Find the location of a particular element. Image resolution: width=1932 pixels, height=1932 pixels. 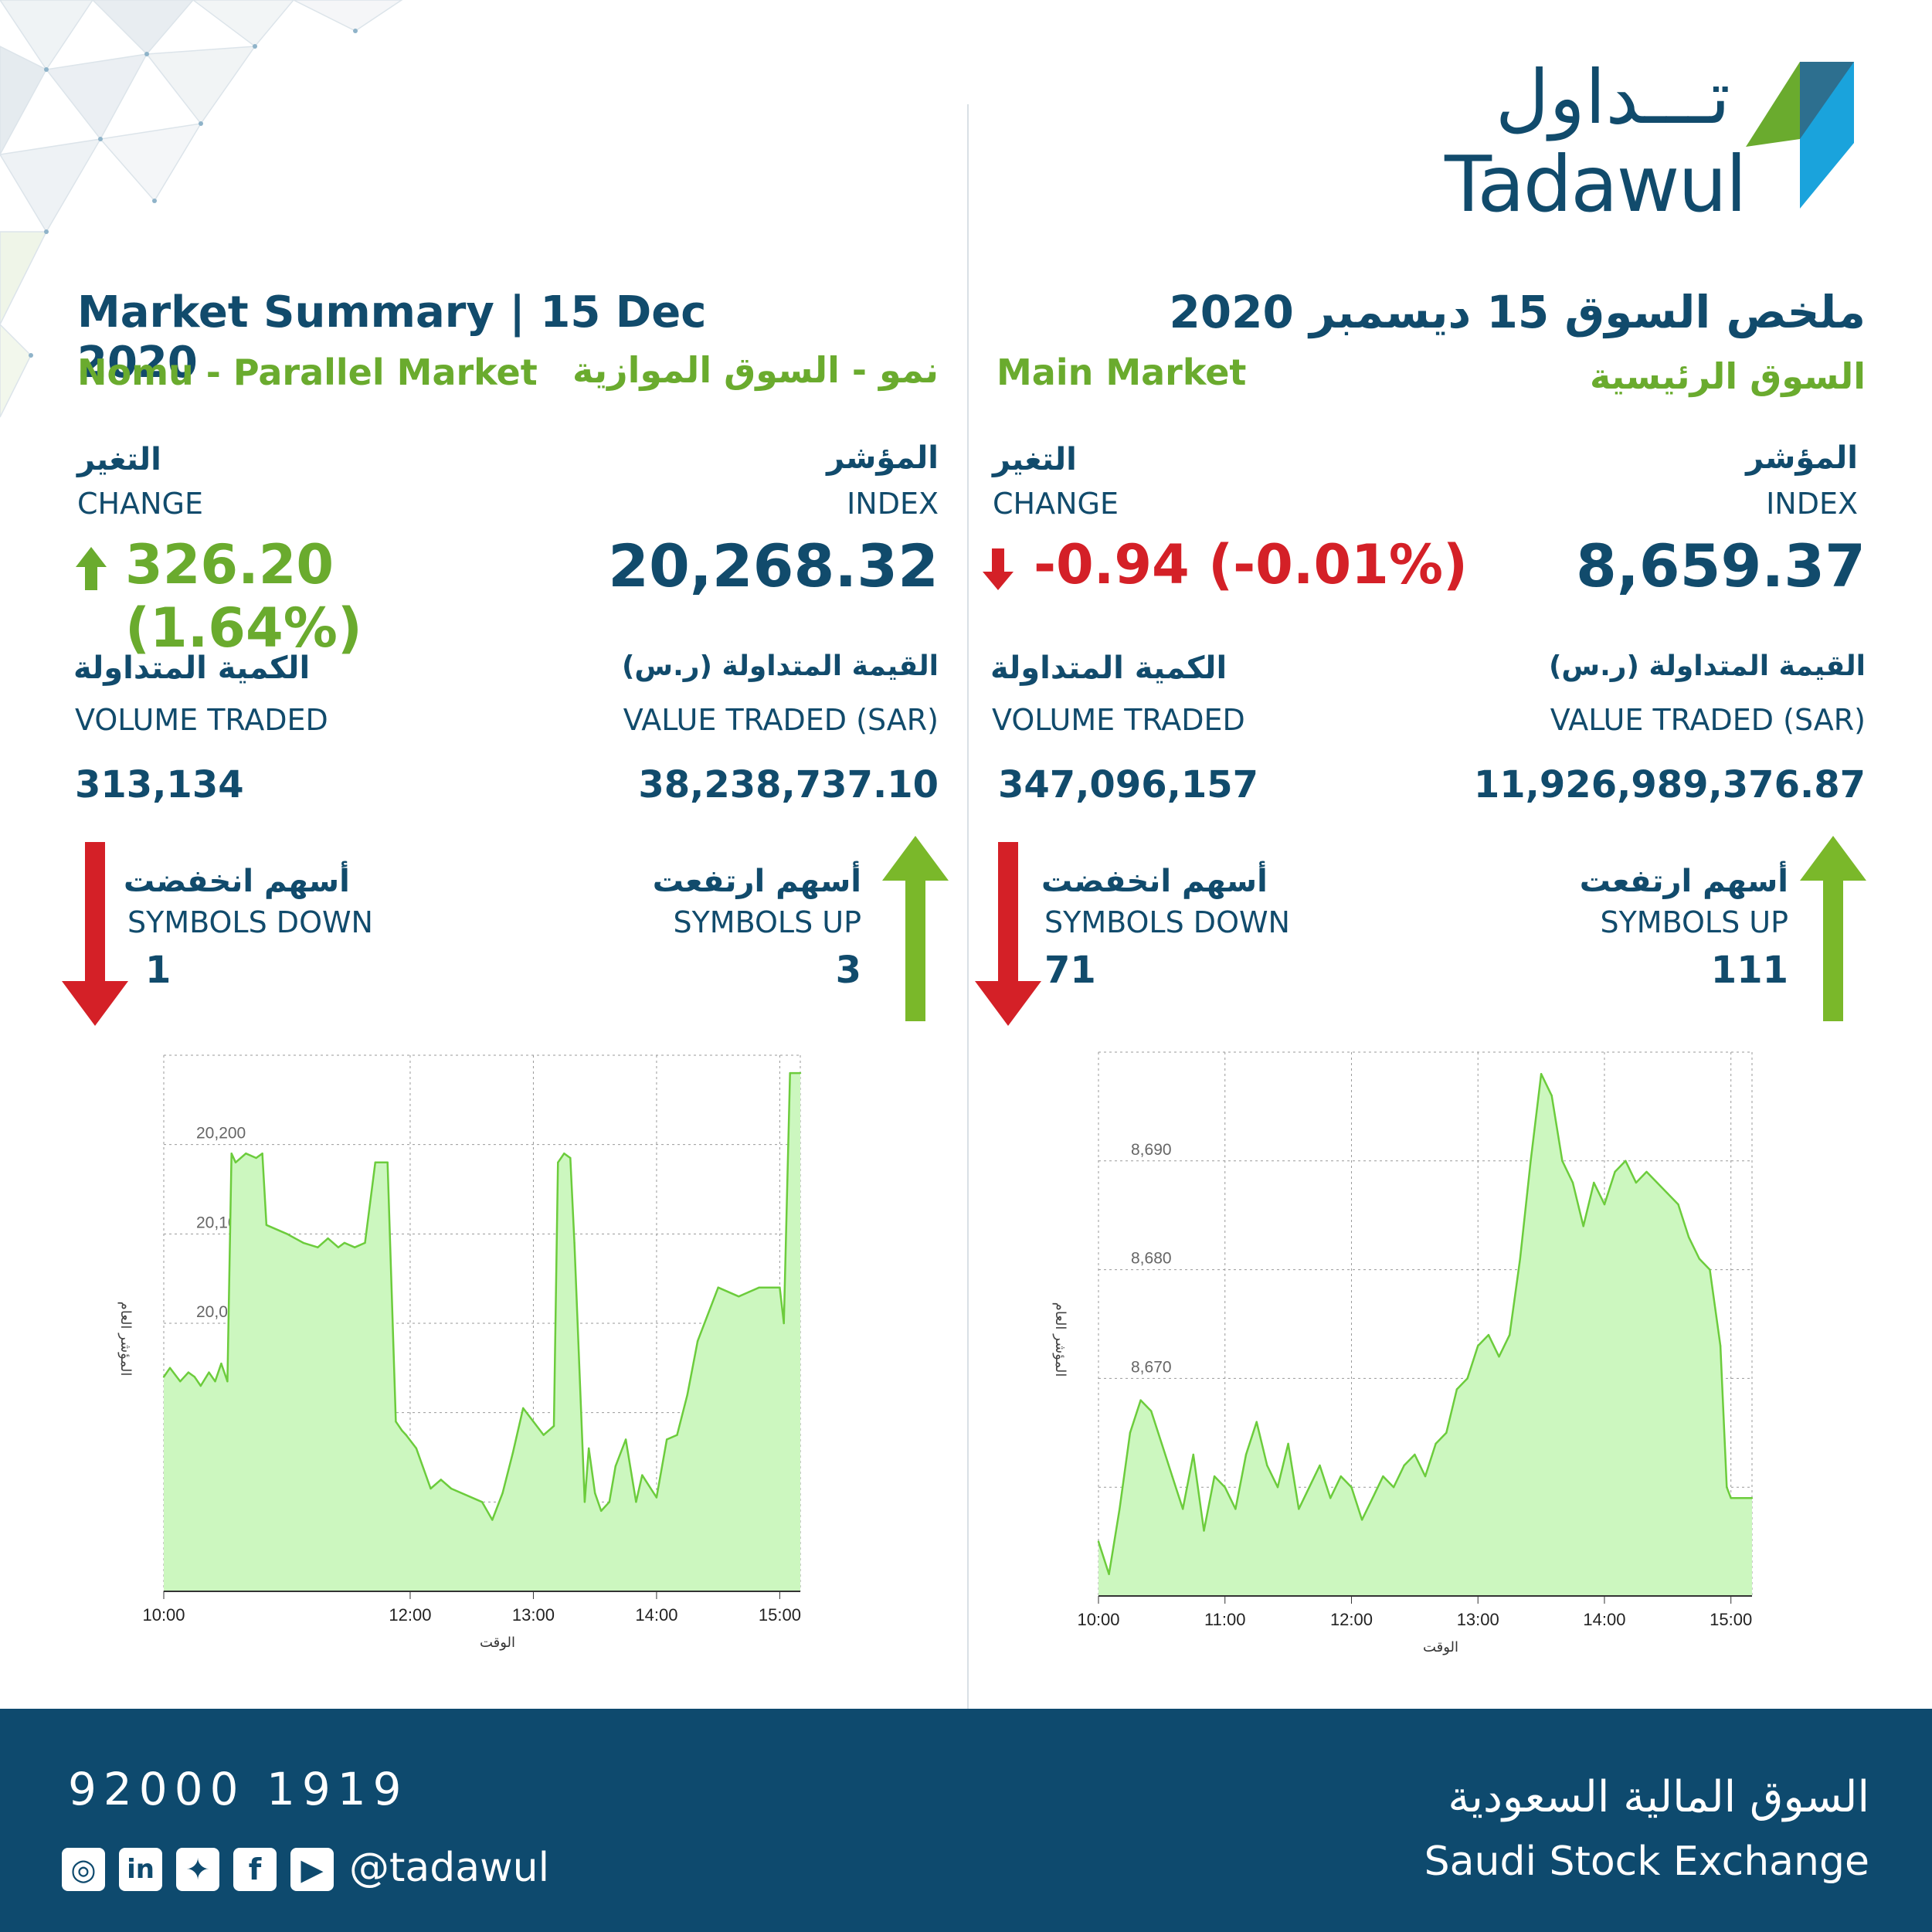

twitter-icon: ✦ is located at coordinates (198, 1870).